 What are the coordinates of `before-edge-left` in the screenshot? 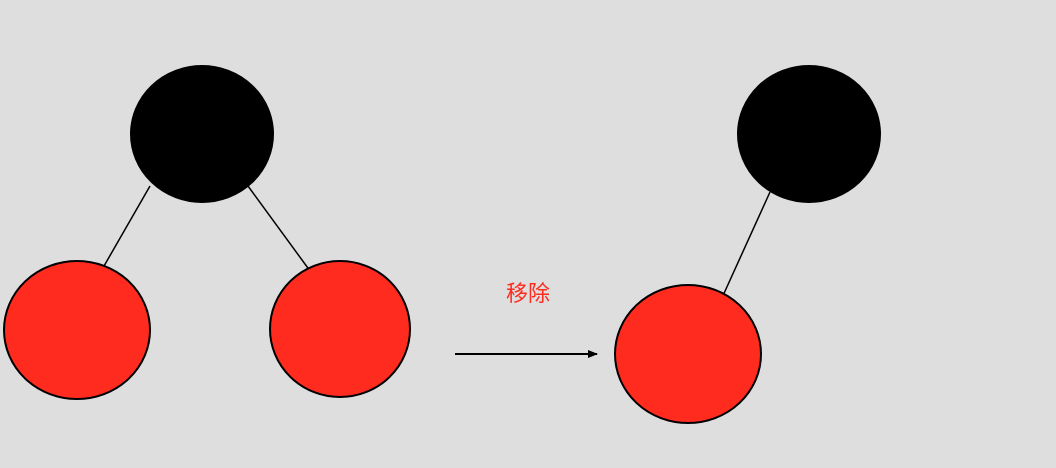 It's located at (125, 229).